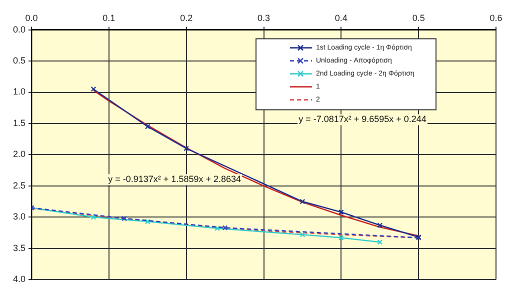 The width and height of the screenshot is (514, 296). What do you see at coordinates (19, 61) in the screenshot?
I see `y-tick-label: 0.5` at bounding box center [19, 61].